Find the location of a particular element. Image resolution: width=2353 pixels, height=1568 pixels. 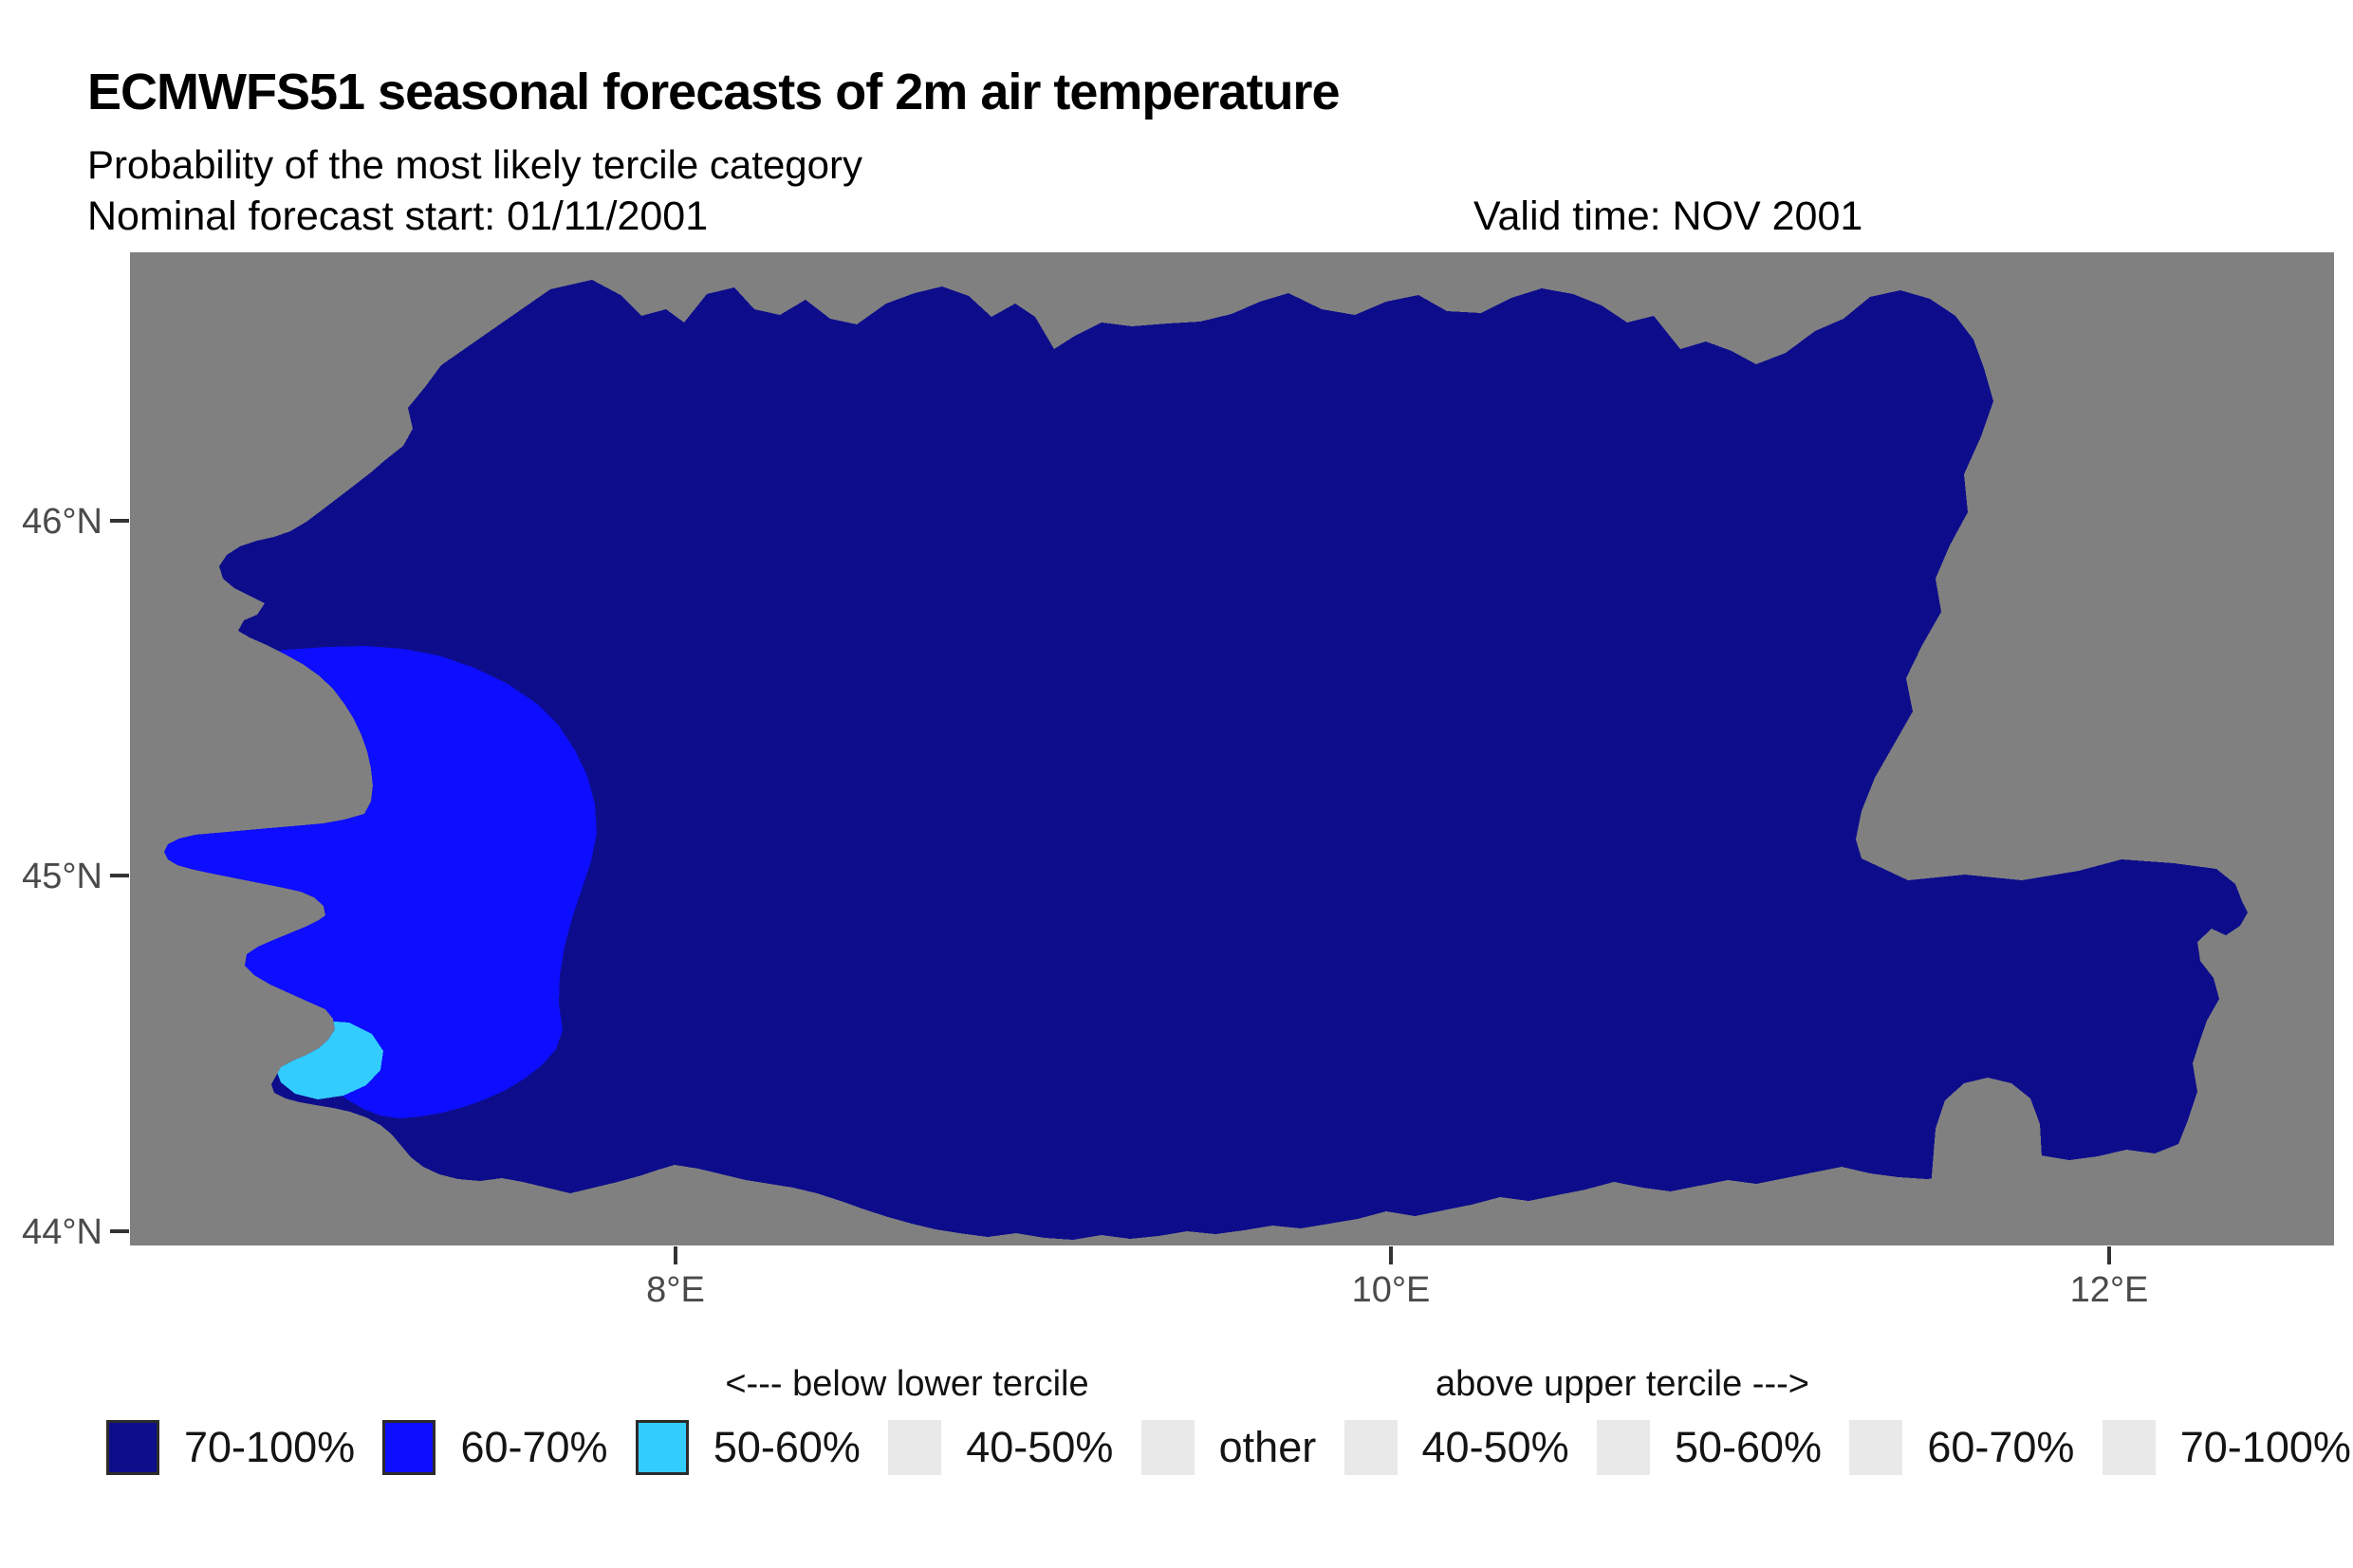

legend-header-above-tercile: above upper tercile ---> is located at coordinates (1622, 1384).